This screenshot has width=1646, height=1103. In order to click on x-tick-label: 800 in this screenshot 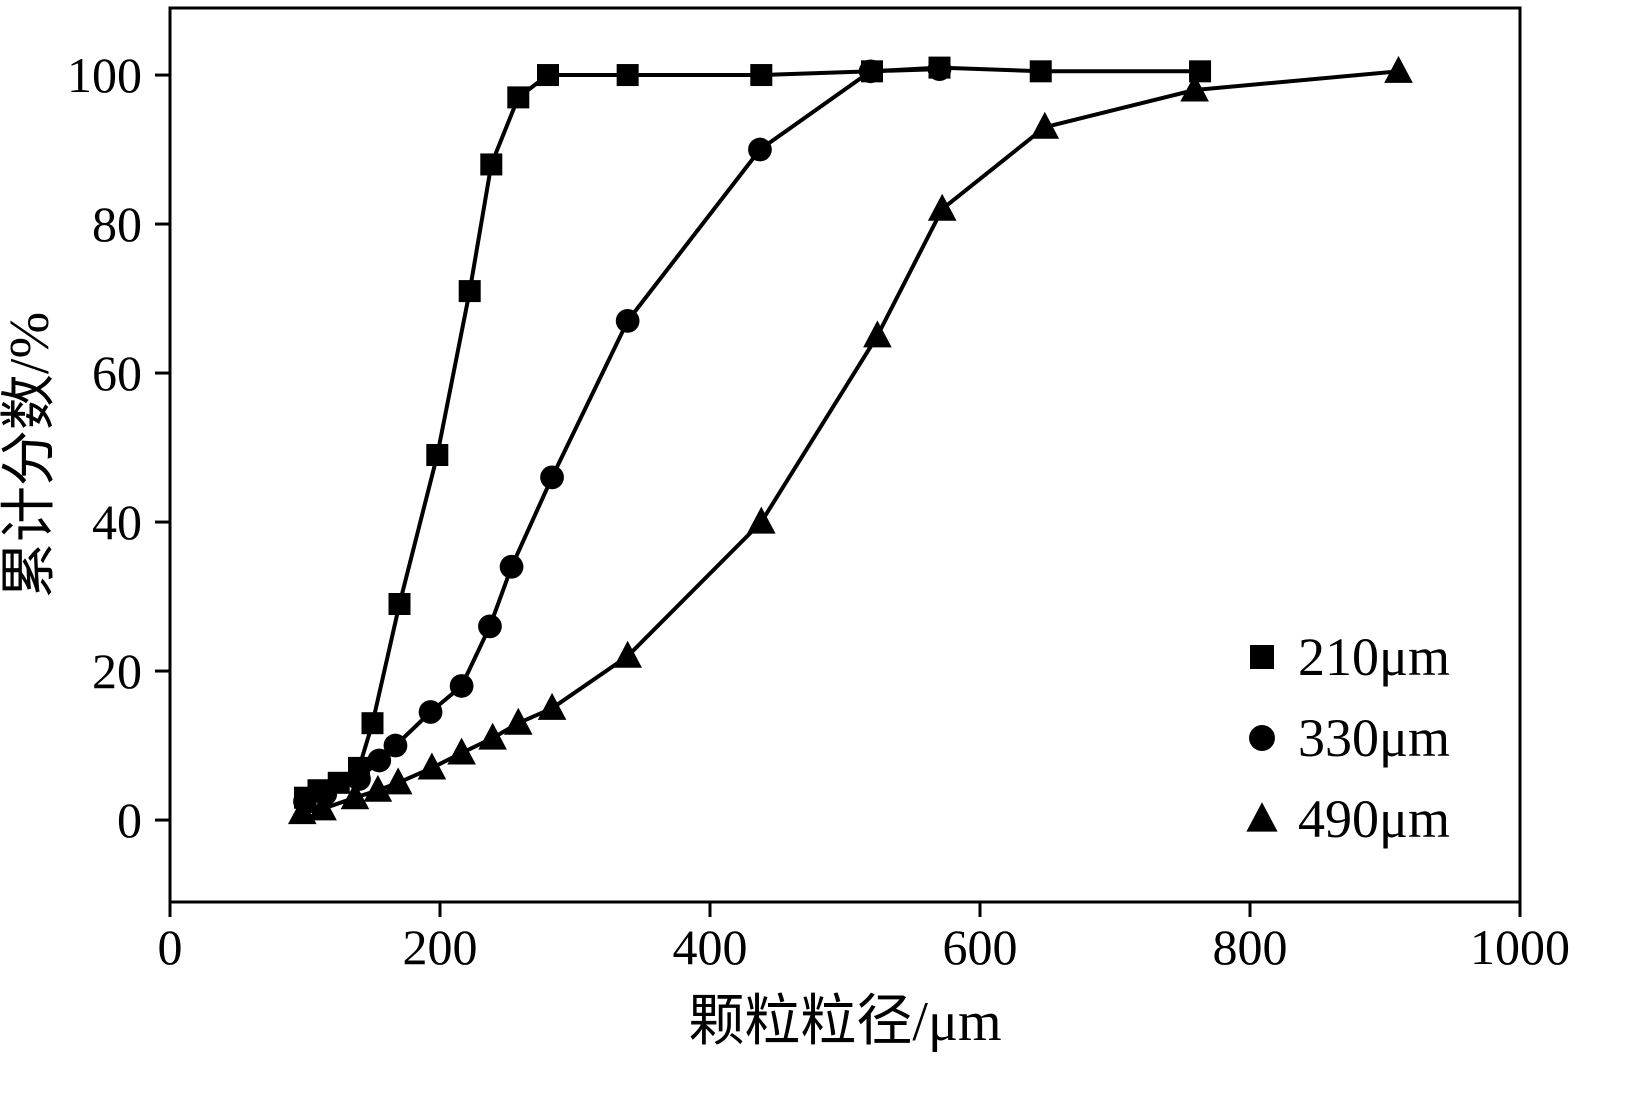, I will do `click(1250, 947)`.